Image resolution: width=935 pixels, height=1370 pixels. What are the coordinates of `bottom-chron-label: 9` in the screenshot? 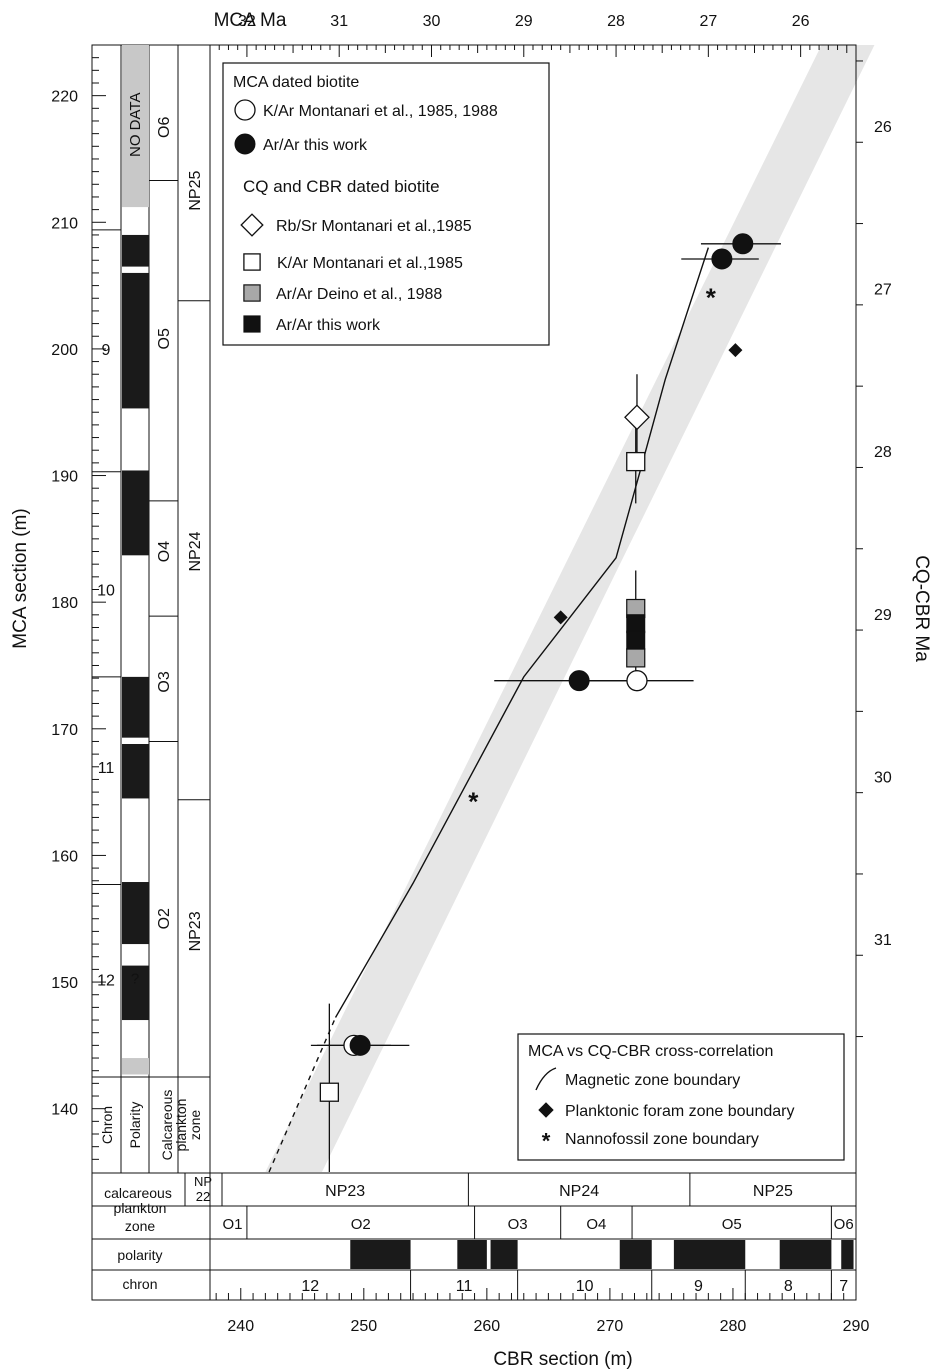 It's located at (698, 1286).